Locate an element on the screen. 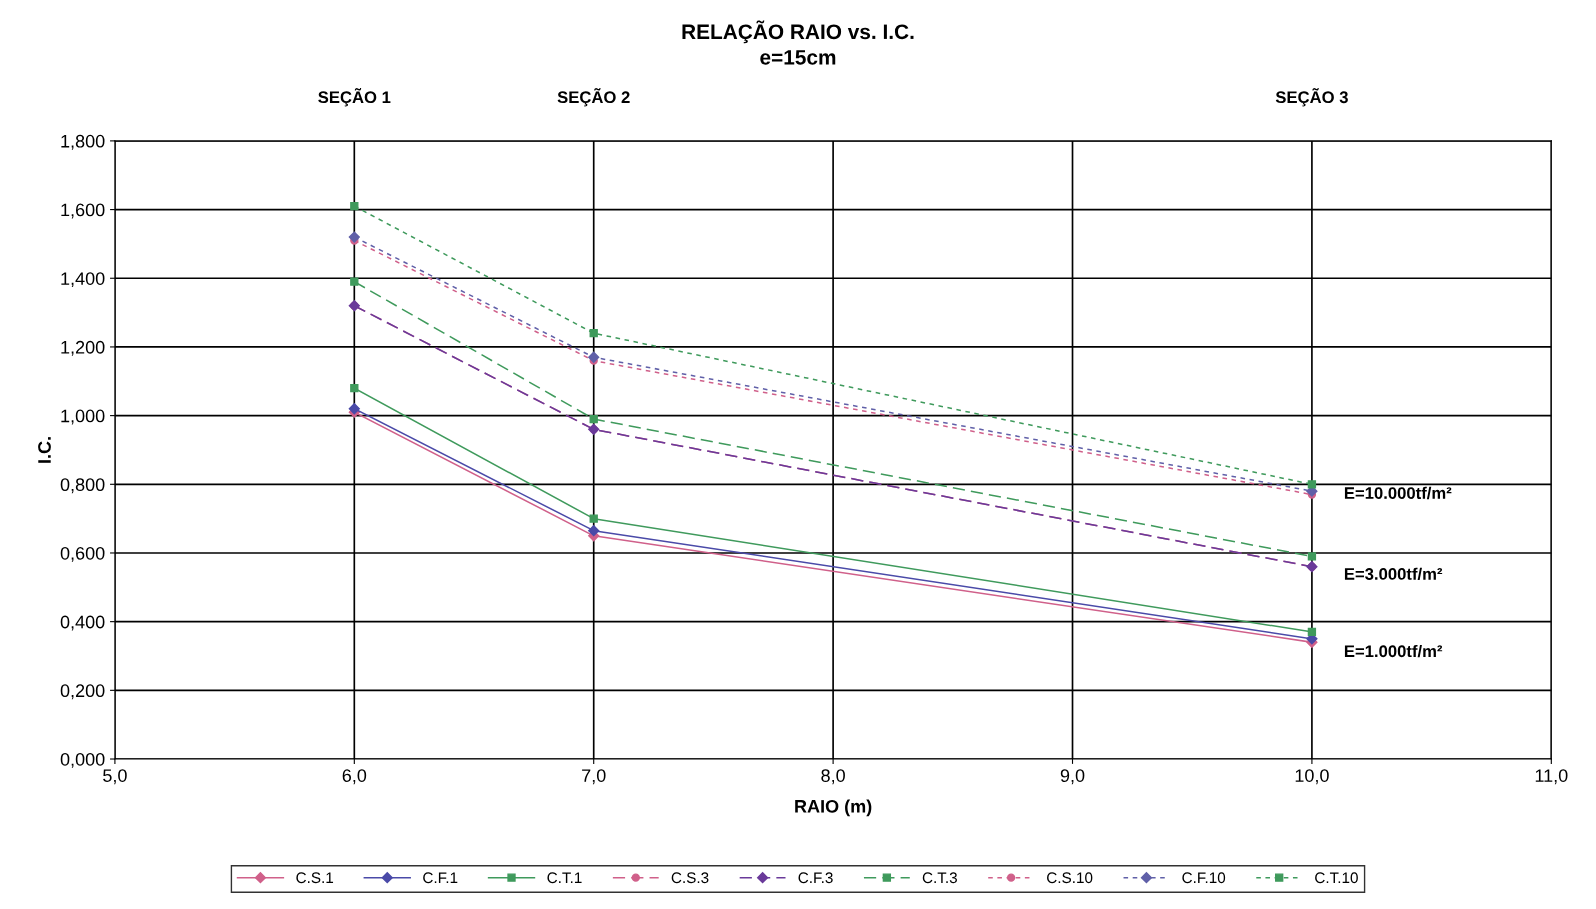  y-tick-label: 1,400 is located at coordinates (83, 280).